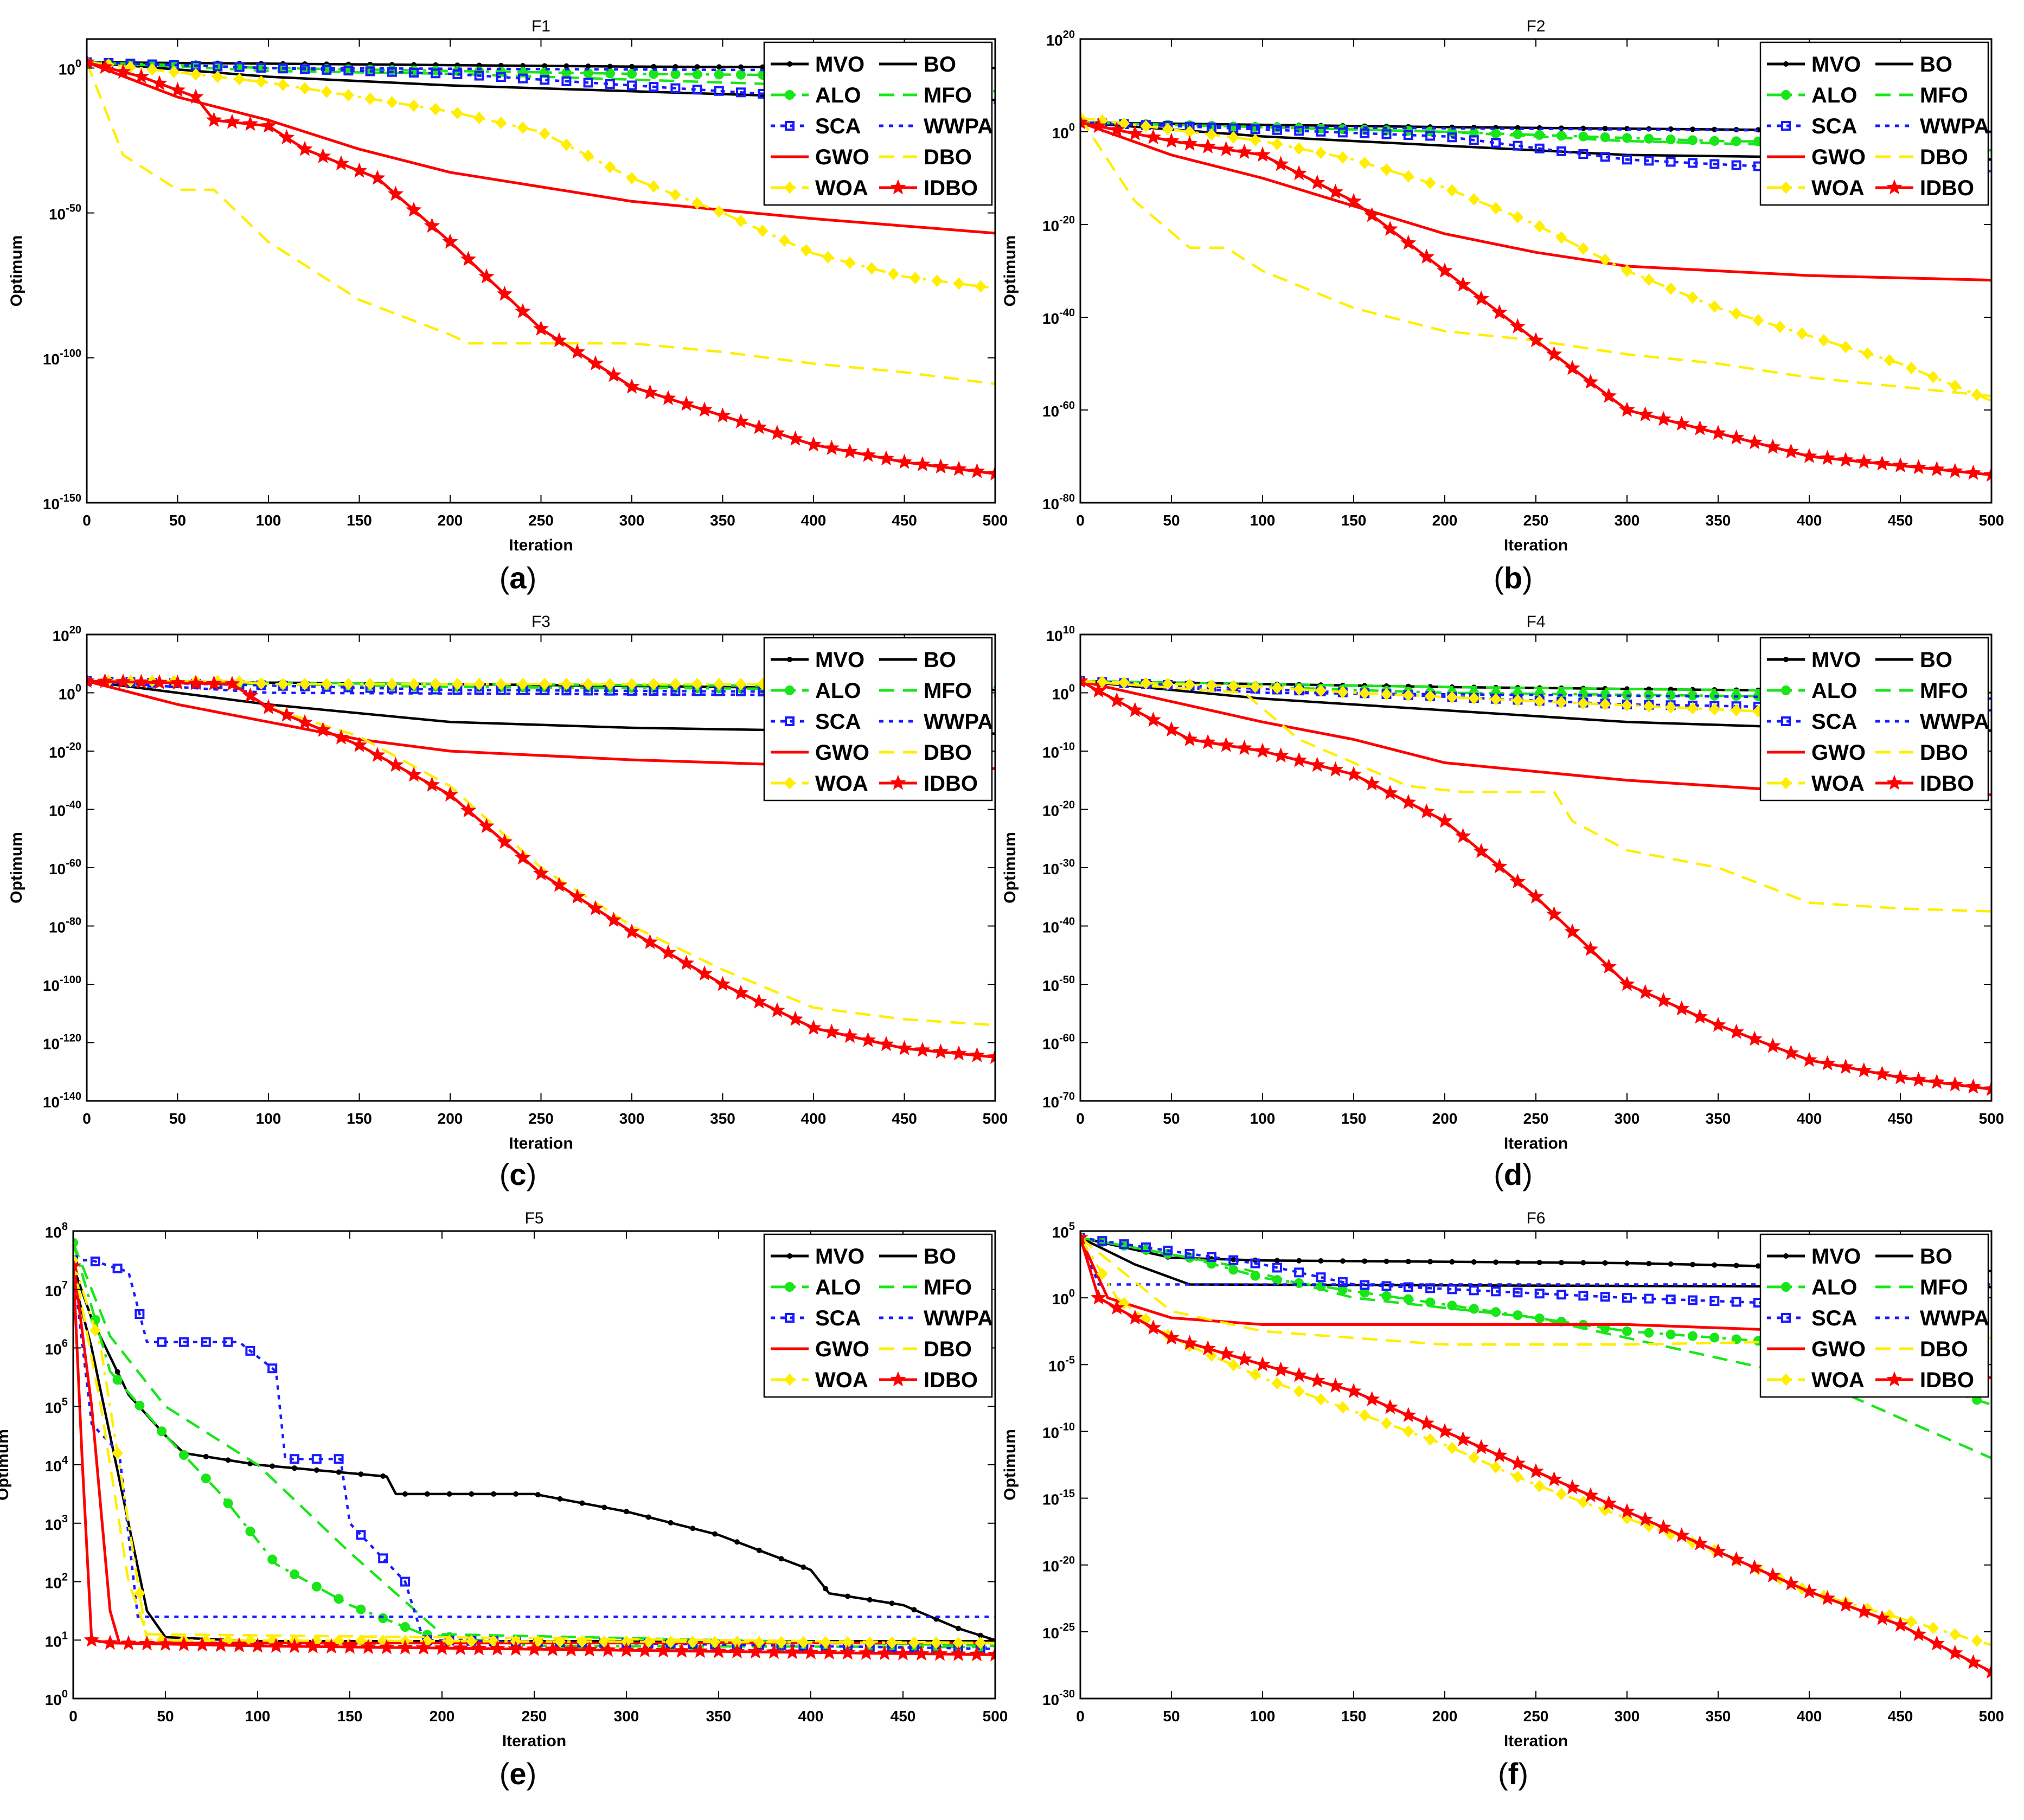  I want to click on series-line-idbo, so click(534, 1461).